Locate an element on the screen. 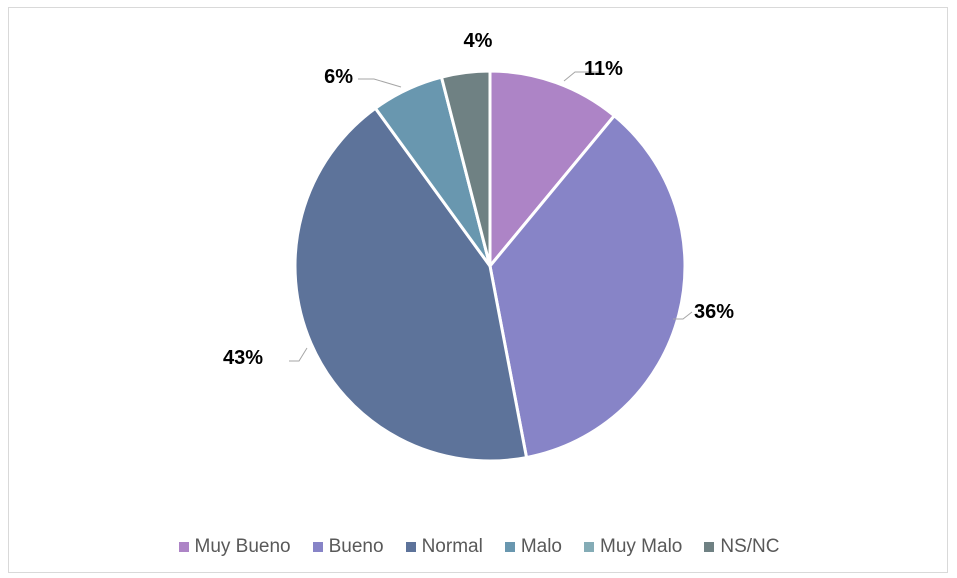 This screenshot has height=578, width=957. legend-label: Muy Bueno is located at coordinates (242, 546).